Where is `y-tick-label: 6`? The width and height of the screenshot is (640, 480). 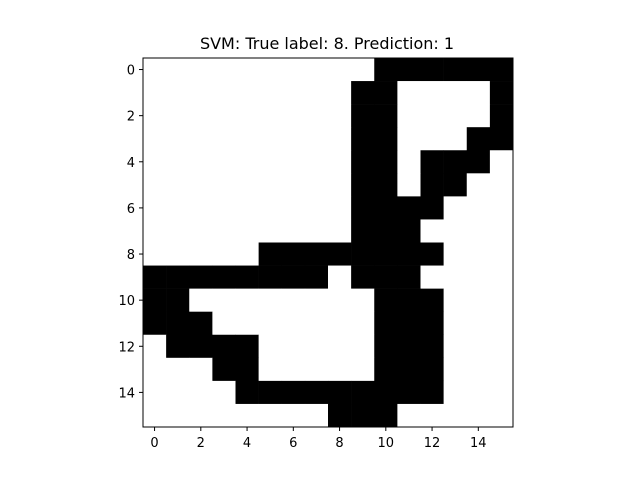
y-tick-label: 6 is located at coordinates (131, 209).